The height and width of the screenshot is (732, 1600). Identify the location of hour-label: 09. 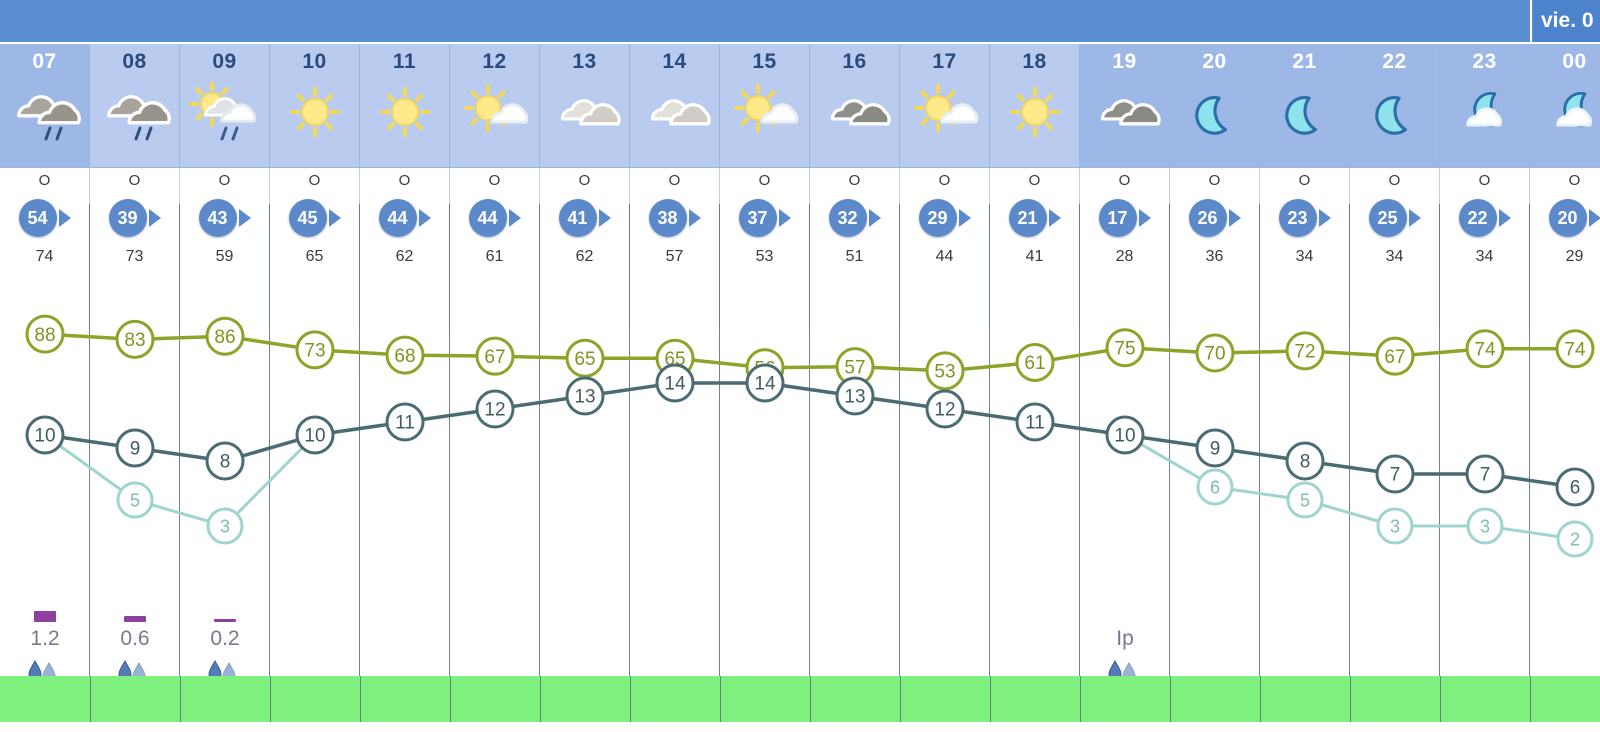
(224, 61).